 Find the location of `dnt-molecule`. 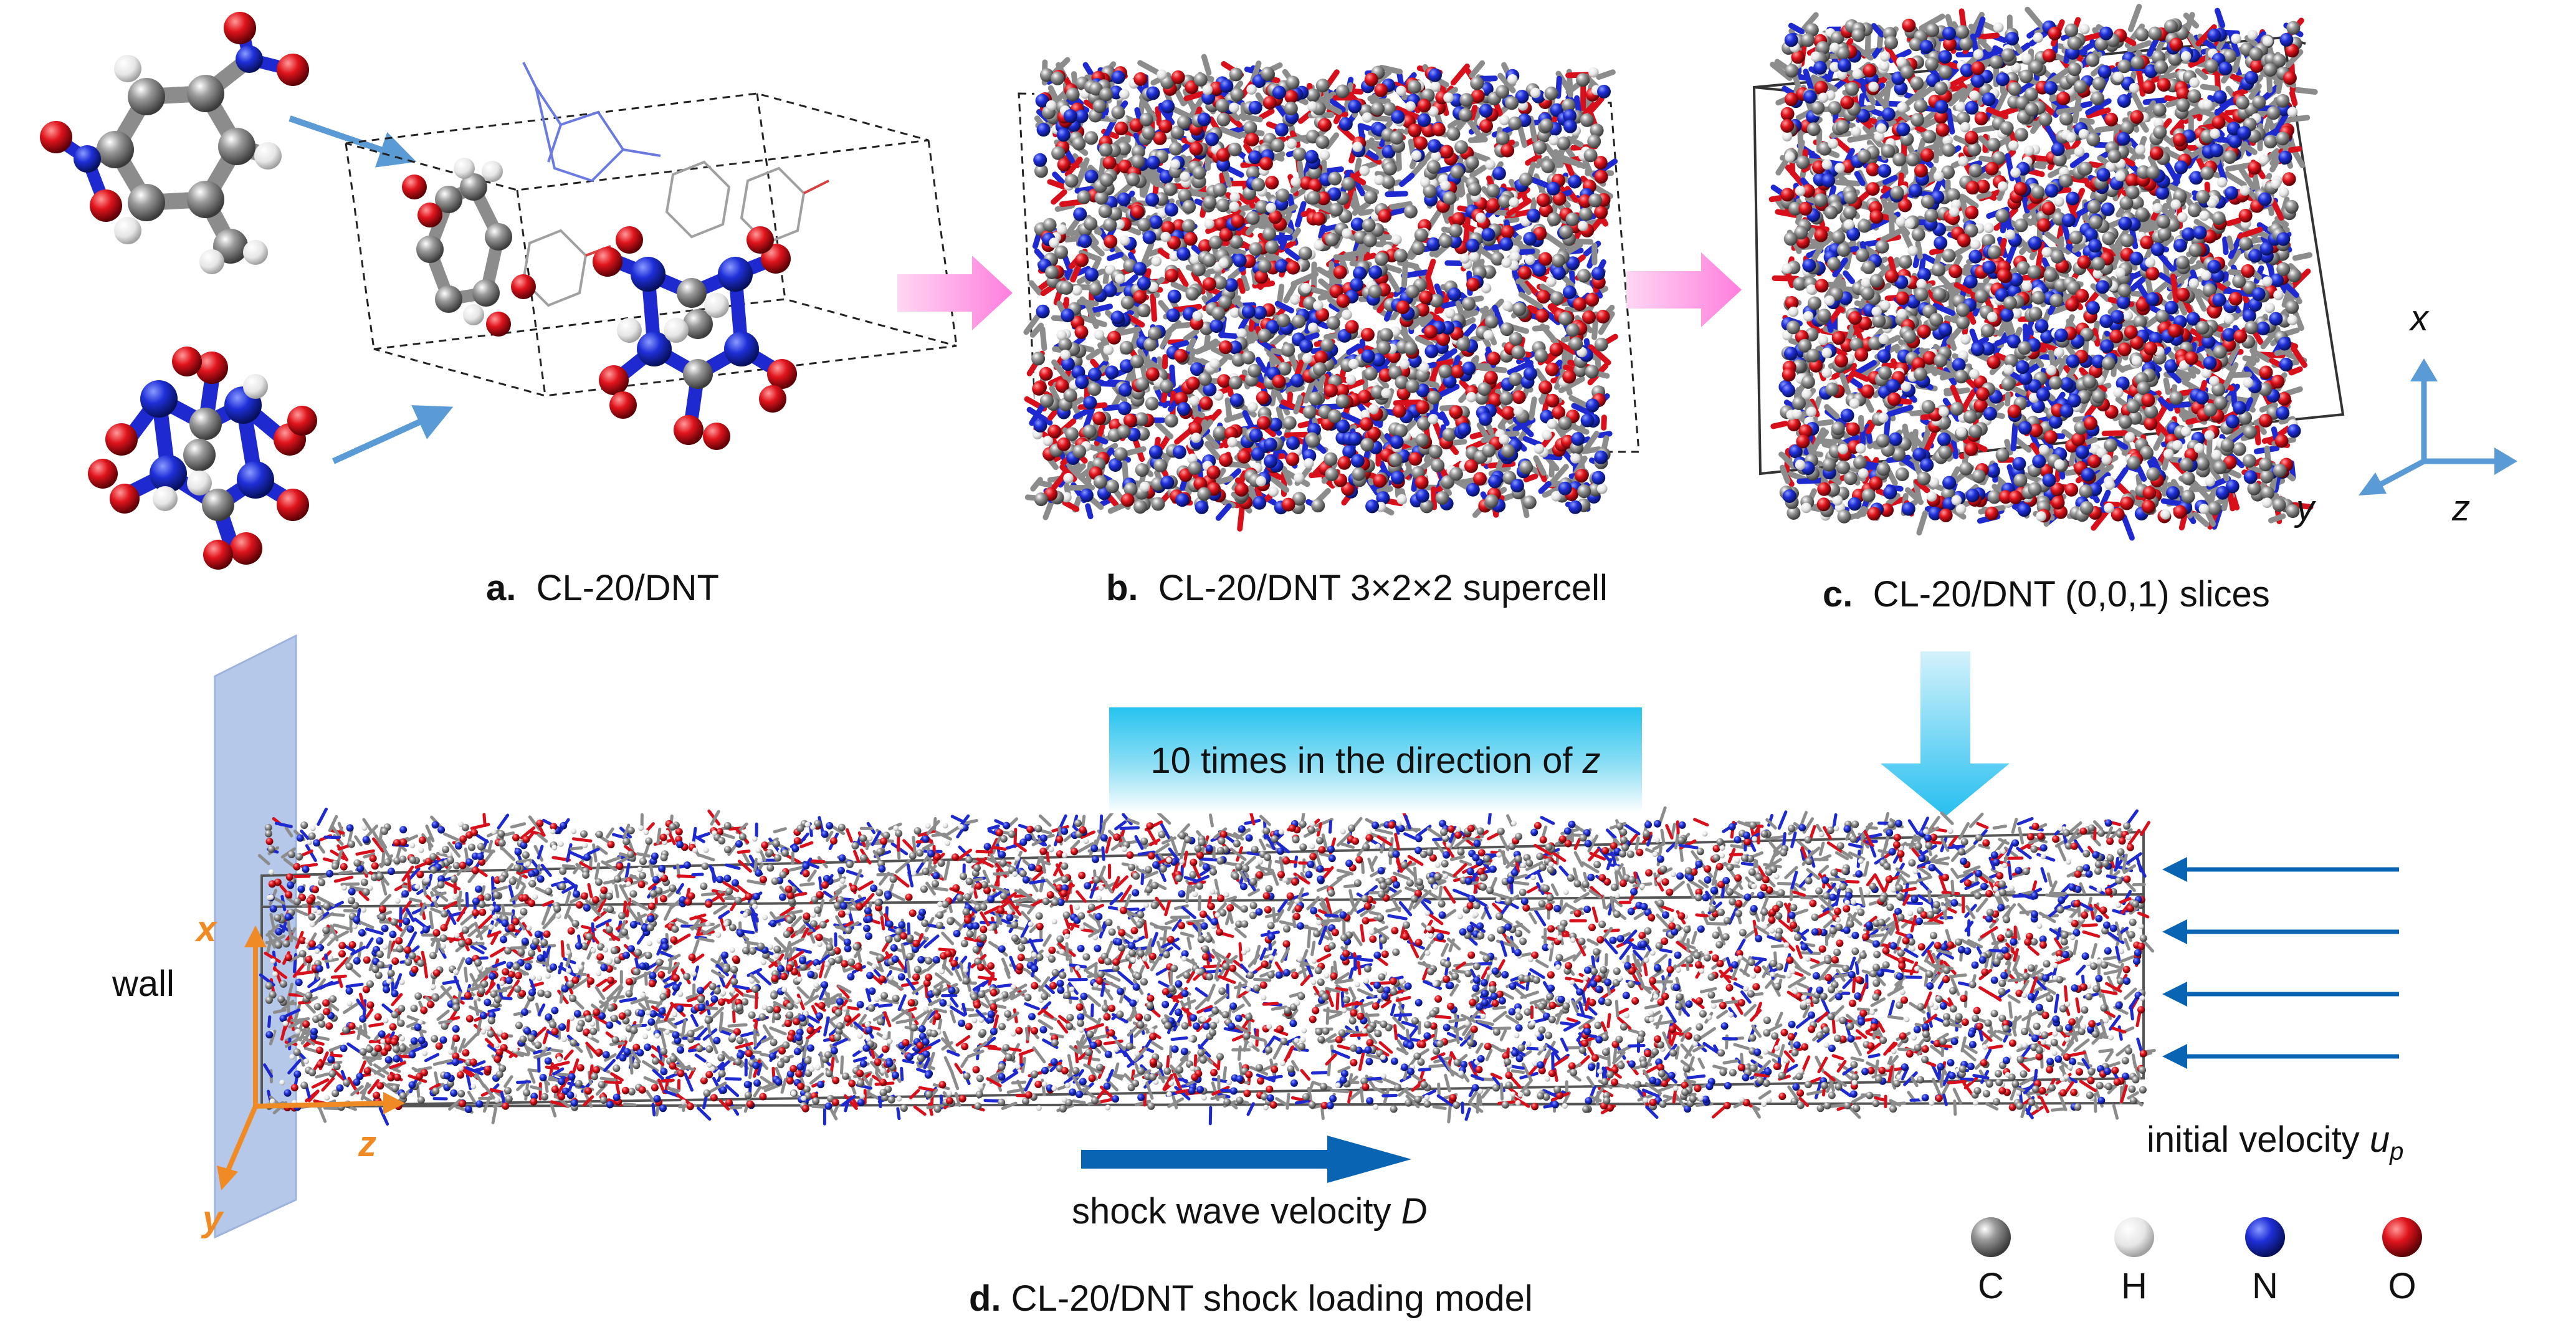

dnt-molecule is located at coordinates (174, 143).